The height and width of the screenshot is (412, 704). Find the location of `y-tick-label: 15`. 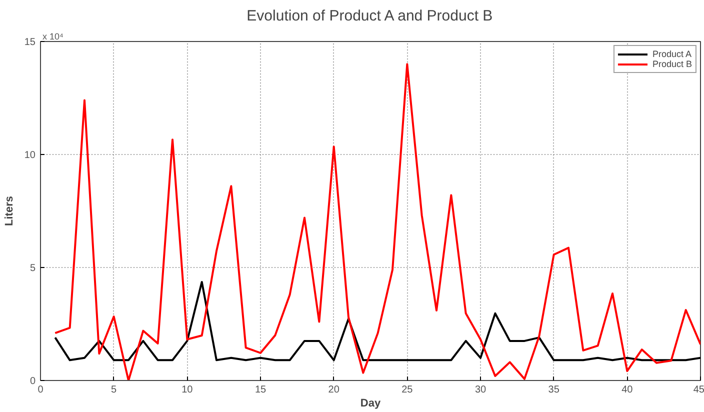

y-tick-label: 15 is located at coordinates (30, 42).